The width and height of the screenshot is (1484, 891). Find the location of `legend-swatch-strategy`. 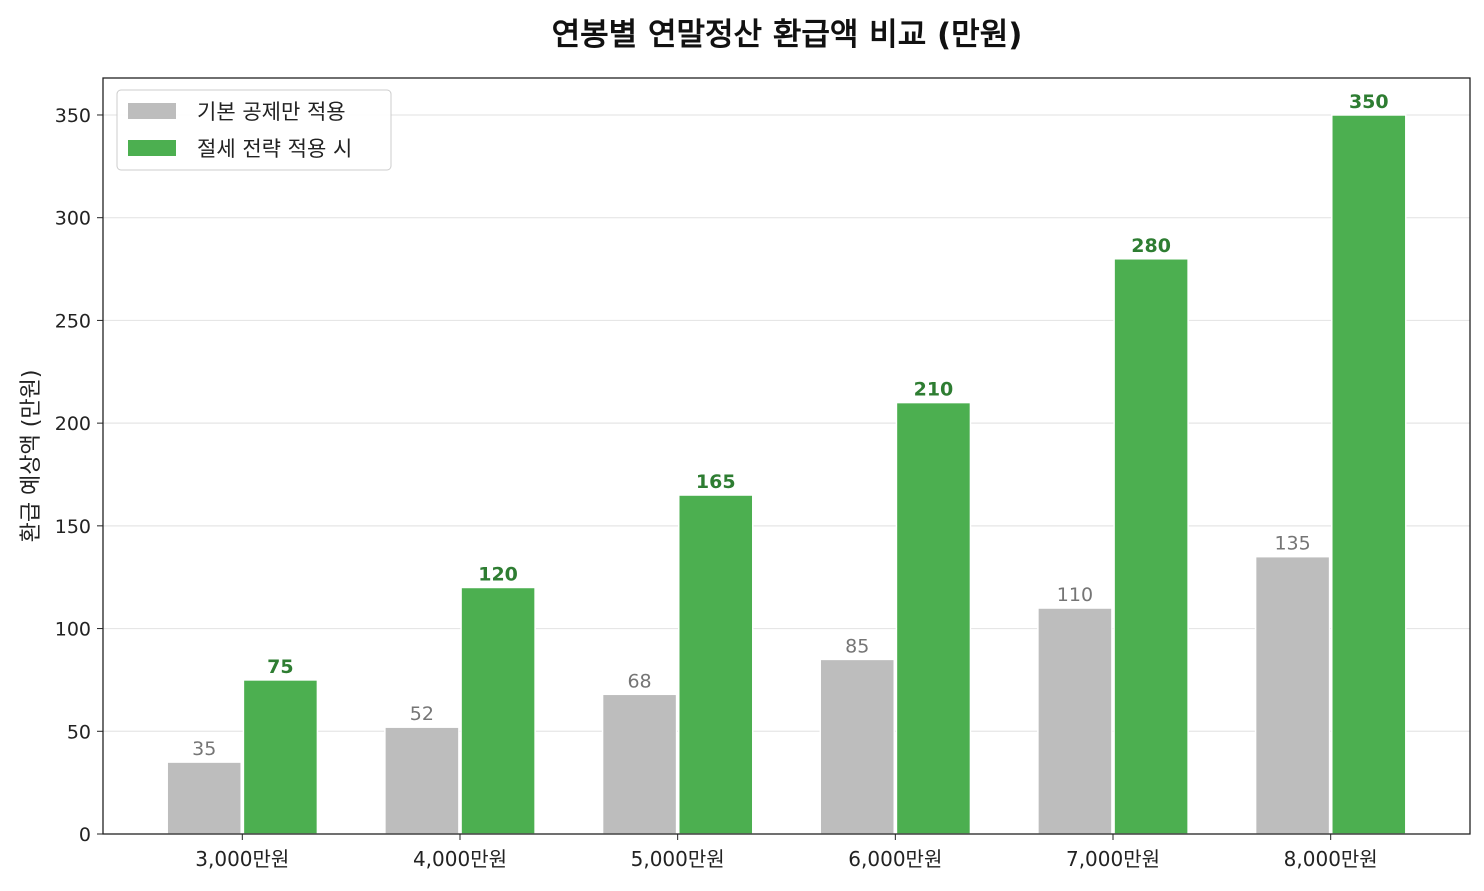

legend-swatch-strategy is located at coordinates (152, 148).